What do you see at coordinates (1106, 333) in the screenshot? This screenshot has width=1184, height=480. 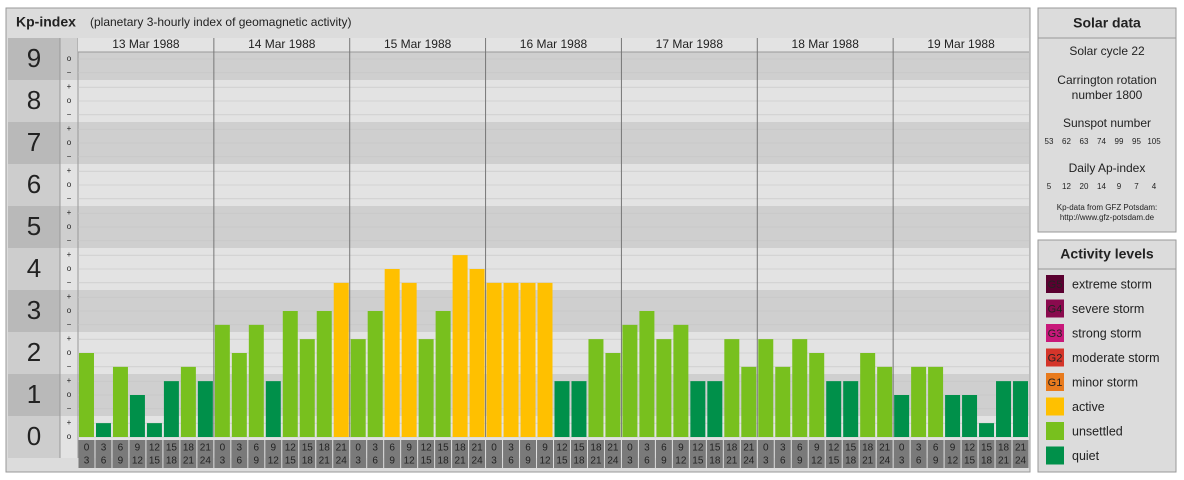 I see `level-name: strong storm` at bounding box center [1106, 333].